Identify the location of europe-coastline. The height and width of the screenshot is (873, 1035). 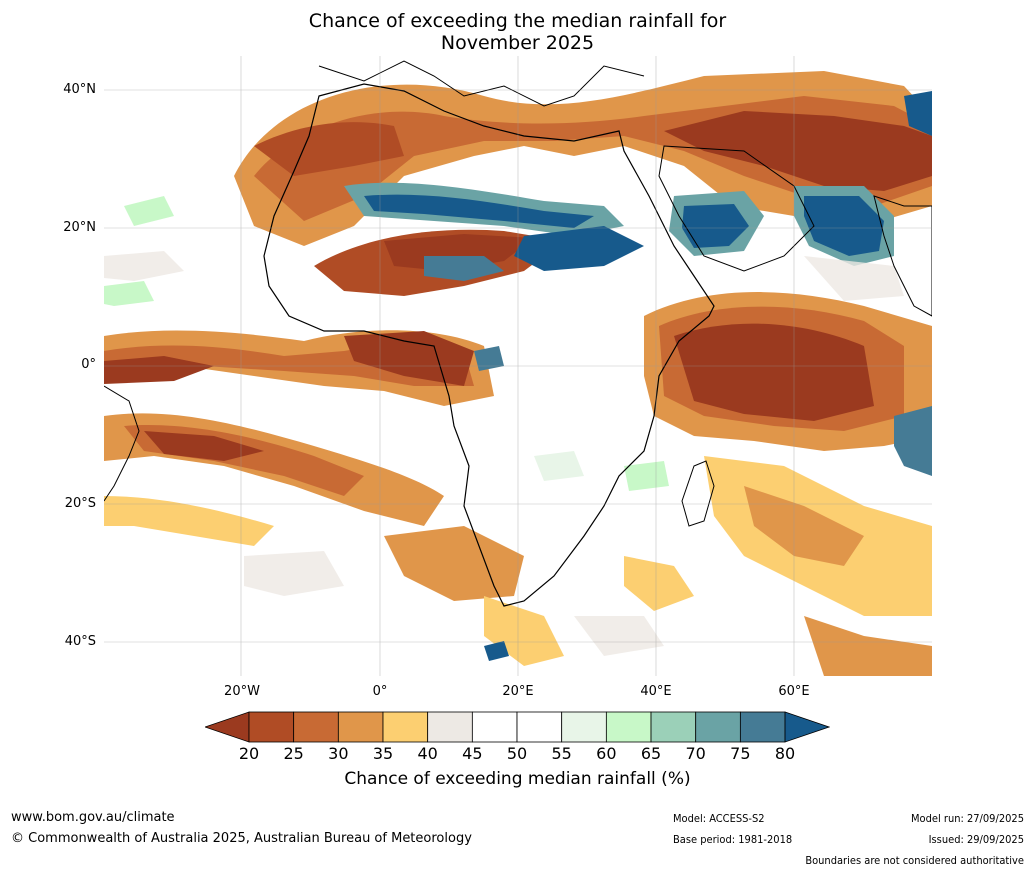
(481, 83).